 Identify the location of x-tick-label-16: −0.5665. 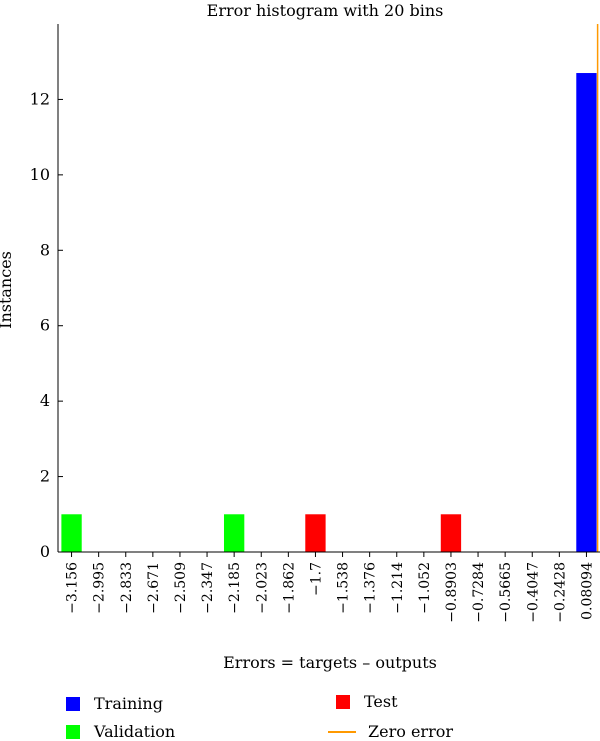
(506, 592).